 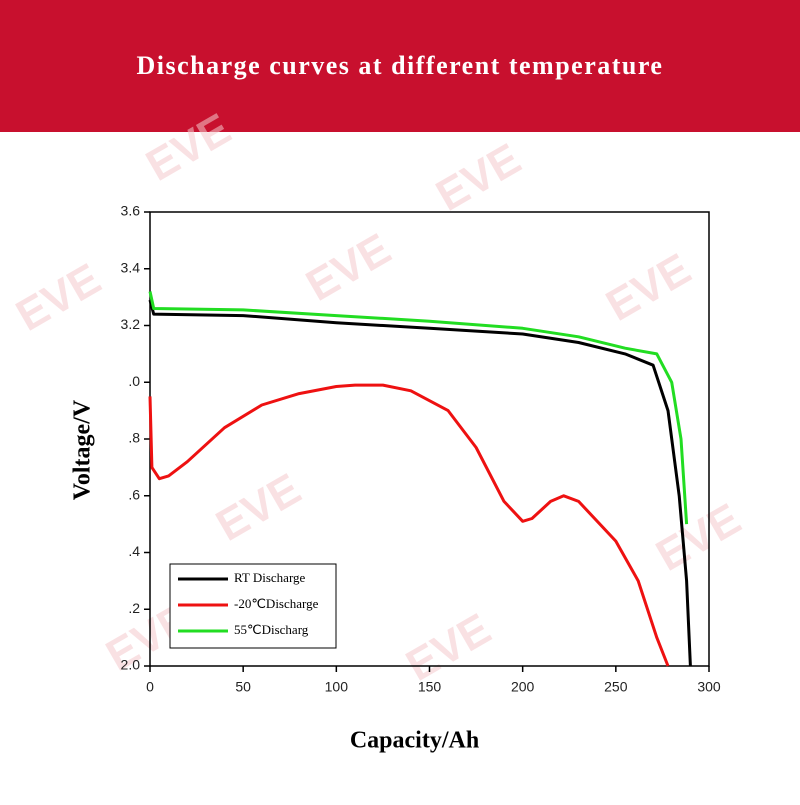 What do you see at coordinates (271, 629) in the screenshot?
I see `legend-label: 55℃Discharg` at bounding box center [271, 629].